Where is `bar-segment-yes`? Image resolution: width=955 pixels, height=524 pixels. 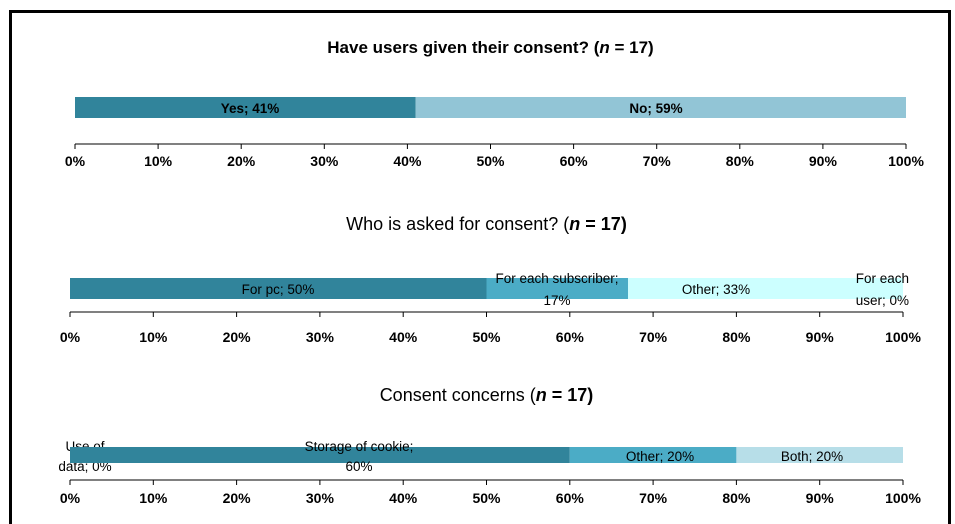 bar-segment-yes is located at coordinates (245, 107).